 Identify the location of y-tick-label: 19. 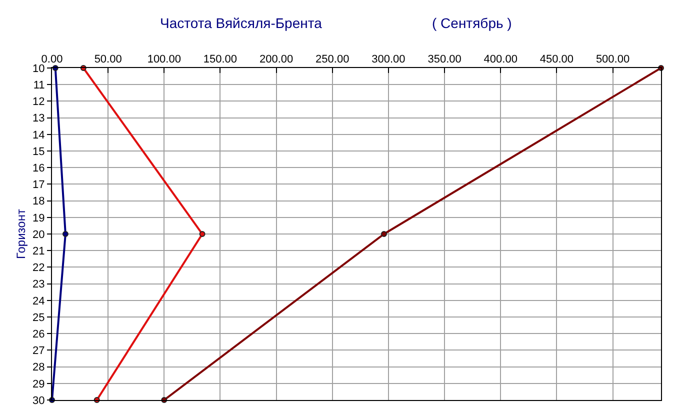
(38, 218).